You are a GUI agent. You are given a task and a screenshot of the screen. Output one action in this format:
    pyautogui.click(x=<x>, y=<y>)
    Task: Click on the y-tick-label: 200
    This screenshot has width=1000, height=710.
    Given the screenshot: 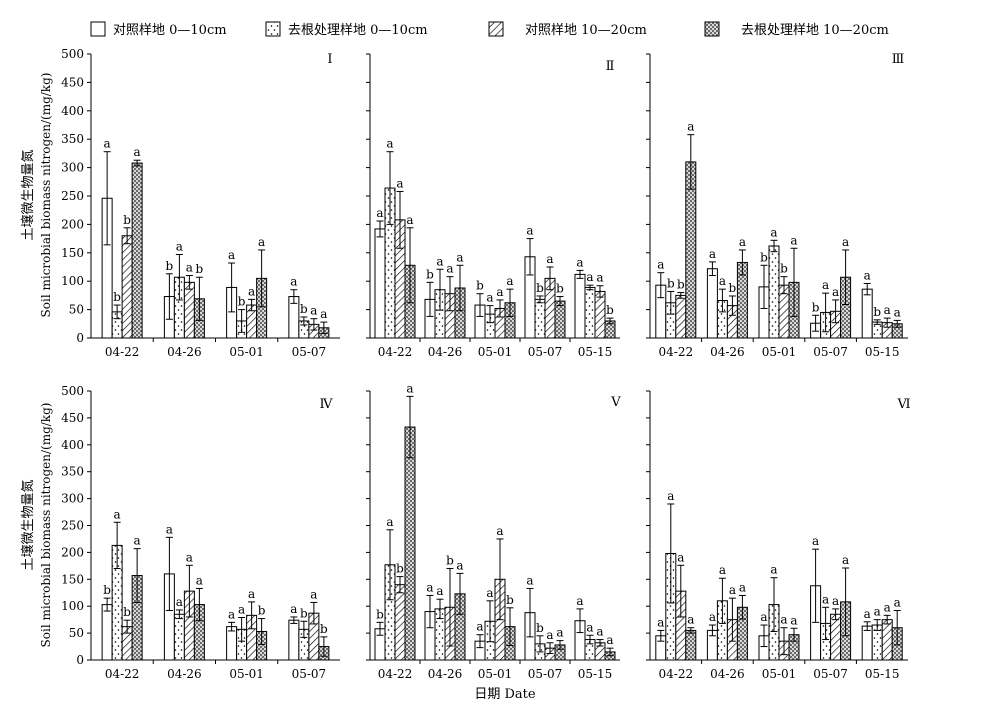 What is the action you would take?
    pyautogui.click(x=72, y=224)
    